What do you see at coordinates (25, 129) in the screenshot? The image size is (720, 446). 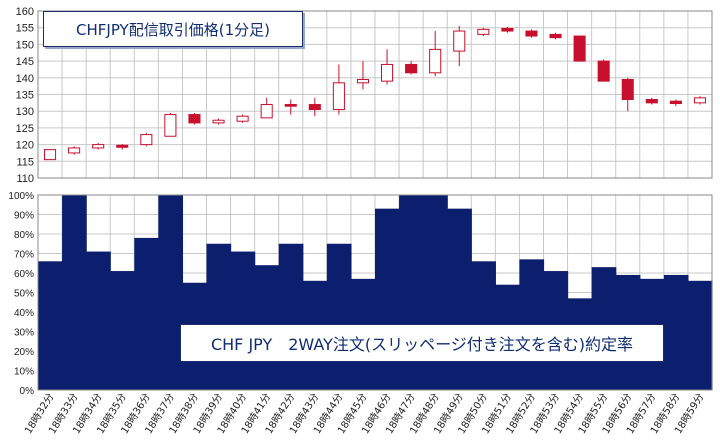 I see `price-y-tick-label: 125` at bounding box center [25, 129].